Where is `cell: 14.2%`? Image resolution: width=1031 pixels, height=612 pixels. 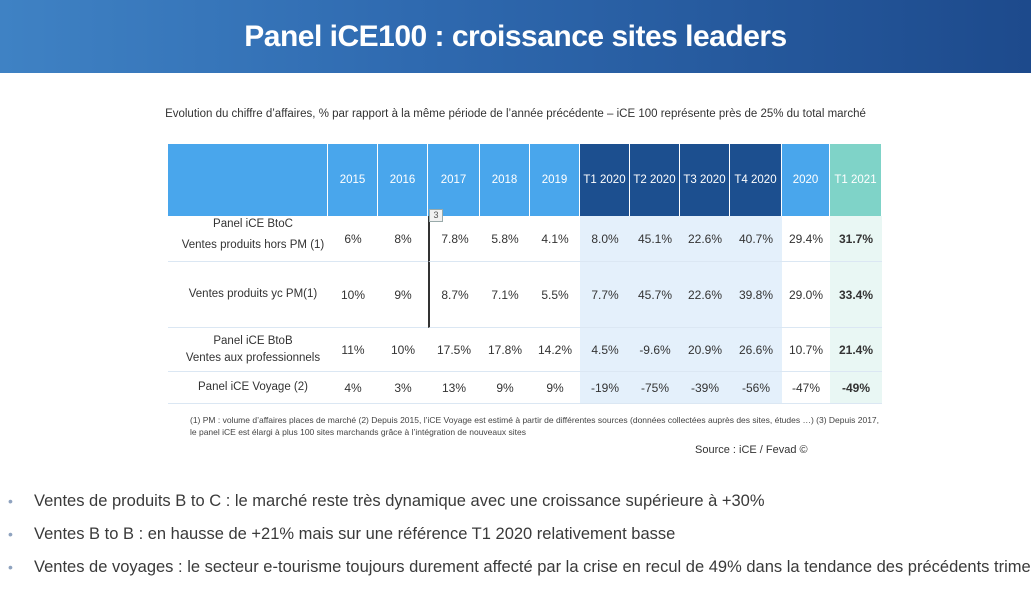
cell: 14.2% is located at coordinates (555, 350).